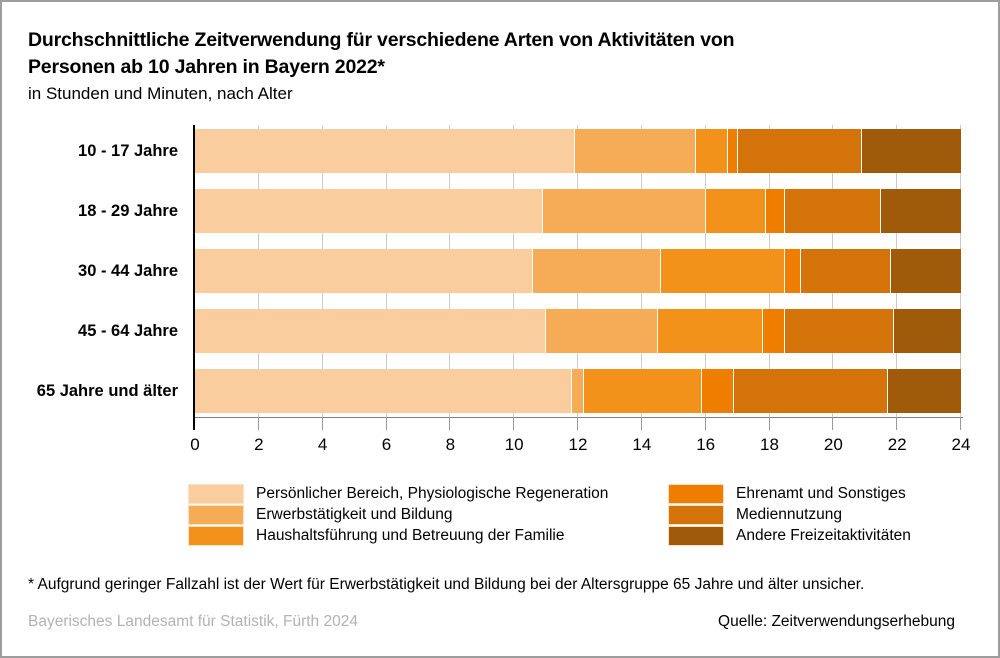 The height and width of the screenshot is (658, 1000). Describe the element at coordinates (386, 444) in the screenshot. I see `axis-tick-label: 6` at that location.